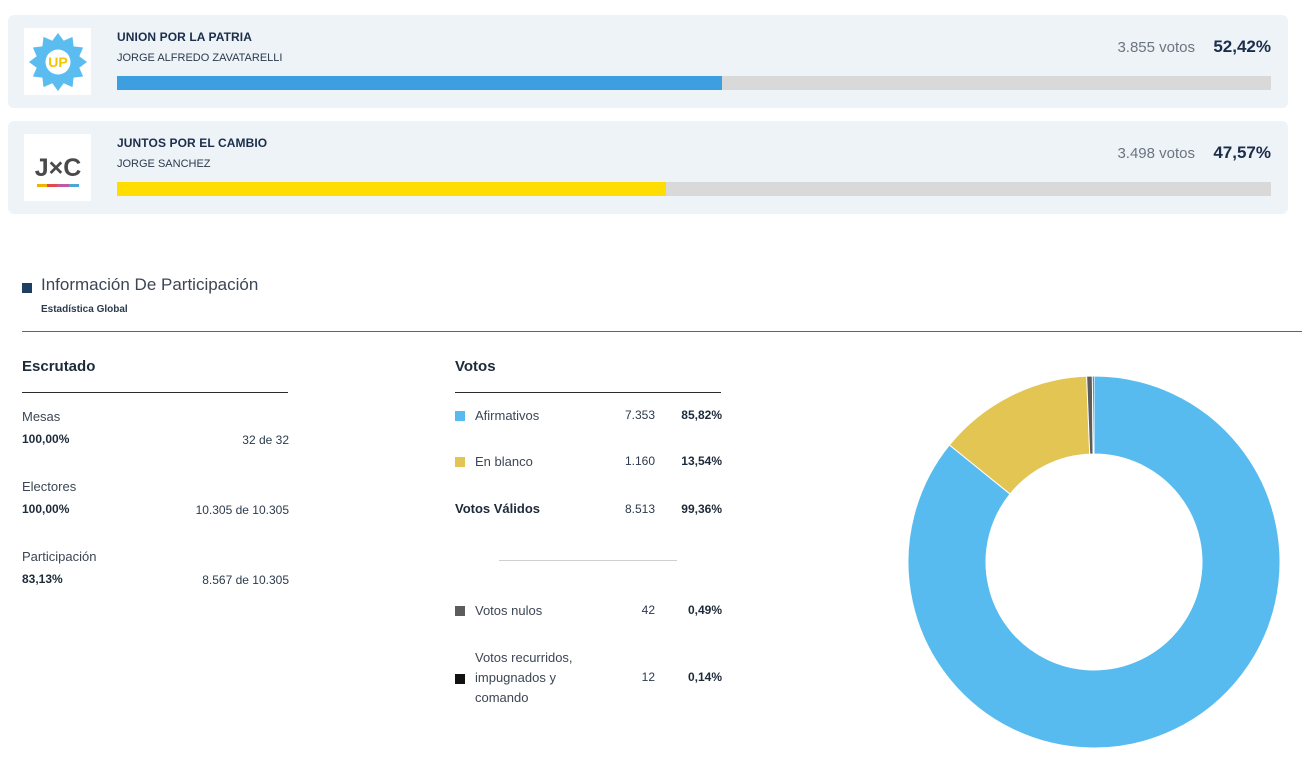  Describe the element at coordinates (515, 677) in the screenshot. I see `votos-recurridos-label-line: impugnados y` at that location.